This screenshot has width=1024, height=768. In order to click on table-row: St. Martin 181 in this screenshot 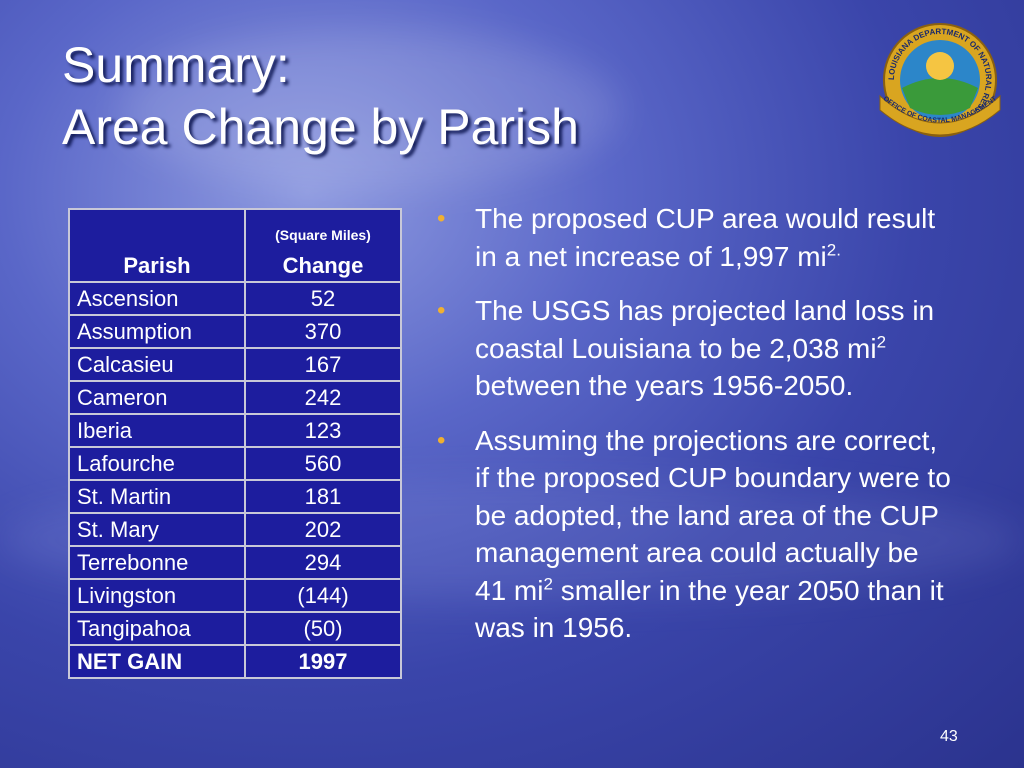, I will do `click(235, 496)`.